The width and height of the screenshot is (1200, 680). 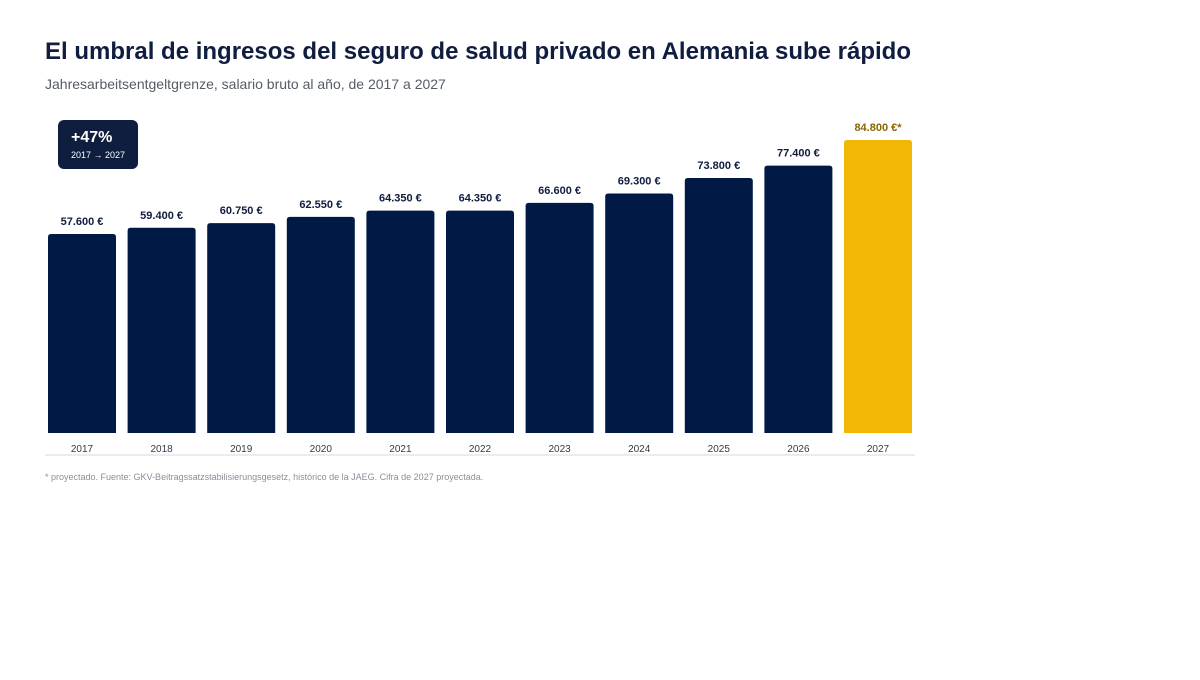 What do you see at coordinates (878, 449) in the screenshot?
I see `x-tick-2027: 2027` at bounding box center [878, 449].